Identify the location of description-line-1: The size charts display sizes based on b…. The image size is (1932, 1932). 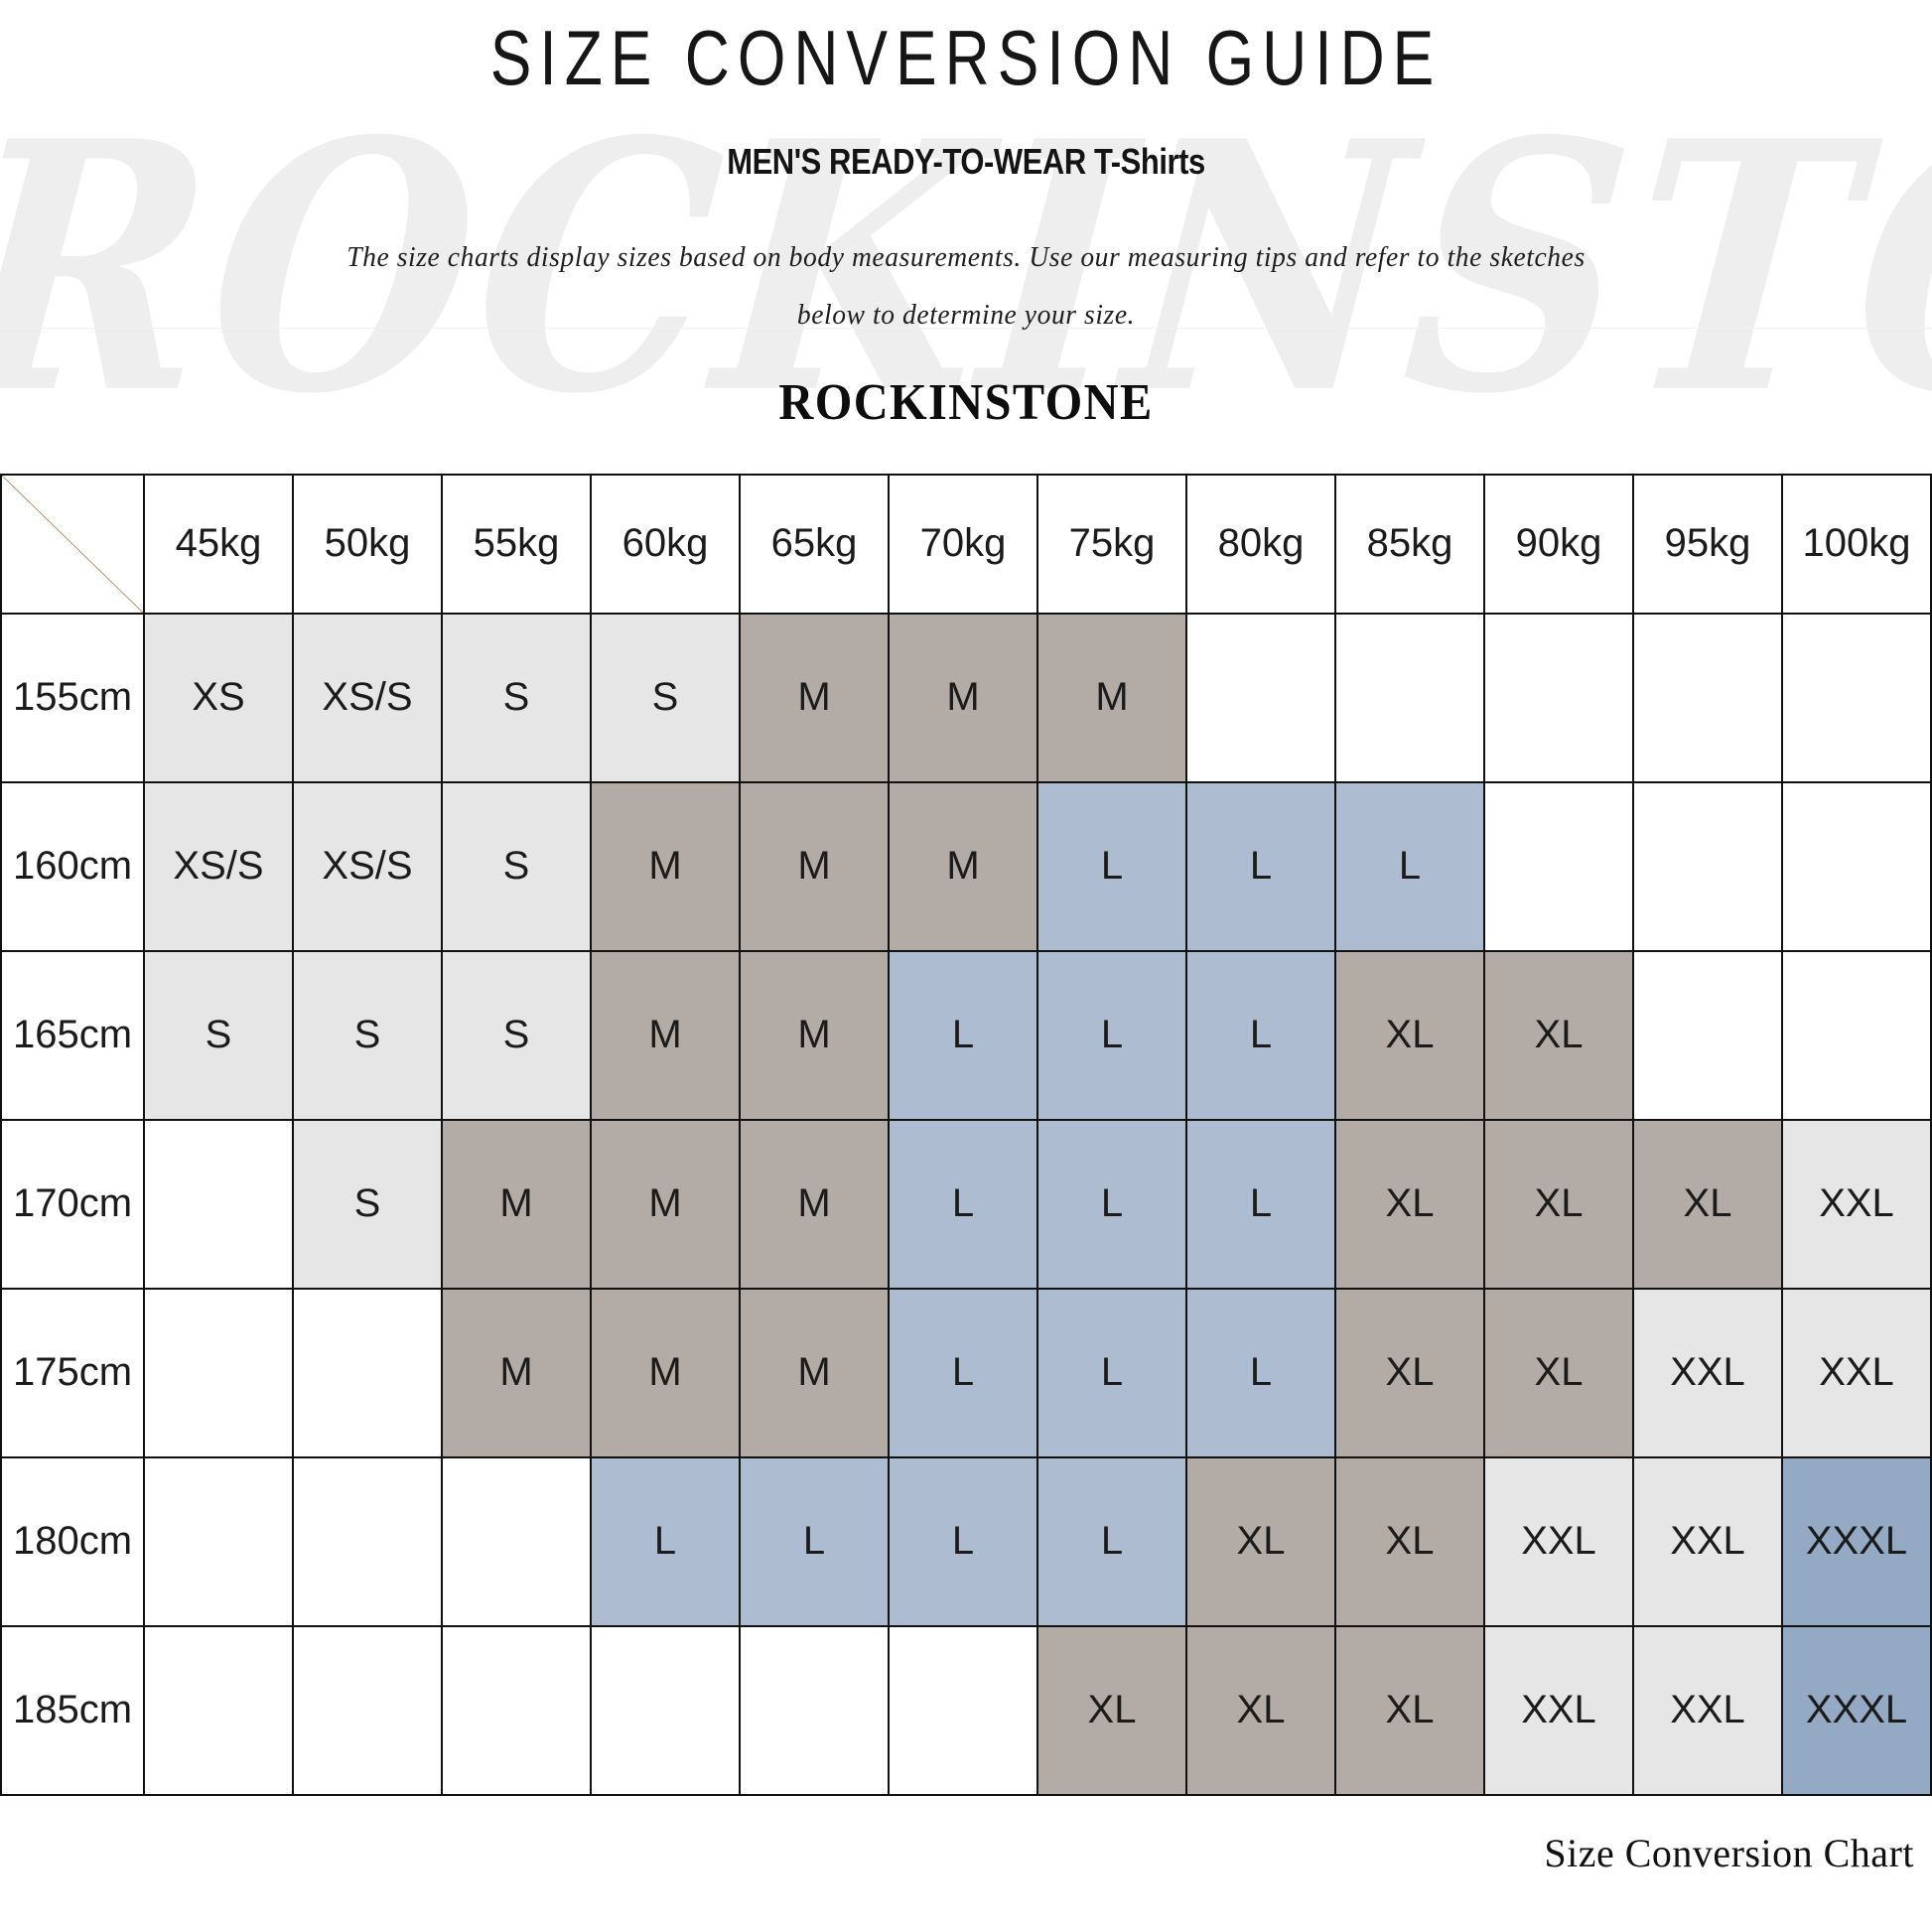
(966, 257).